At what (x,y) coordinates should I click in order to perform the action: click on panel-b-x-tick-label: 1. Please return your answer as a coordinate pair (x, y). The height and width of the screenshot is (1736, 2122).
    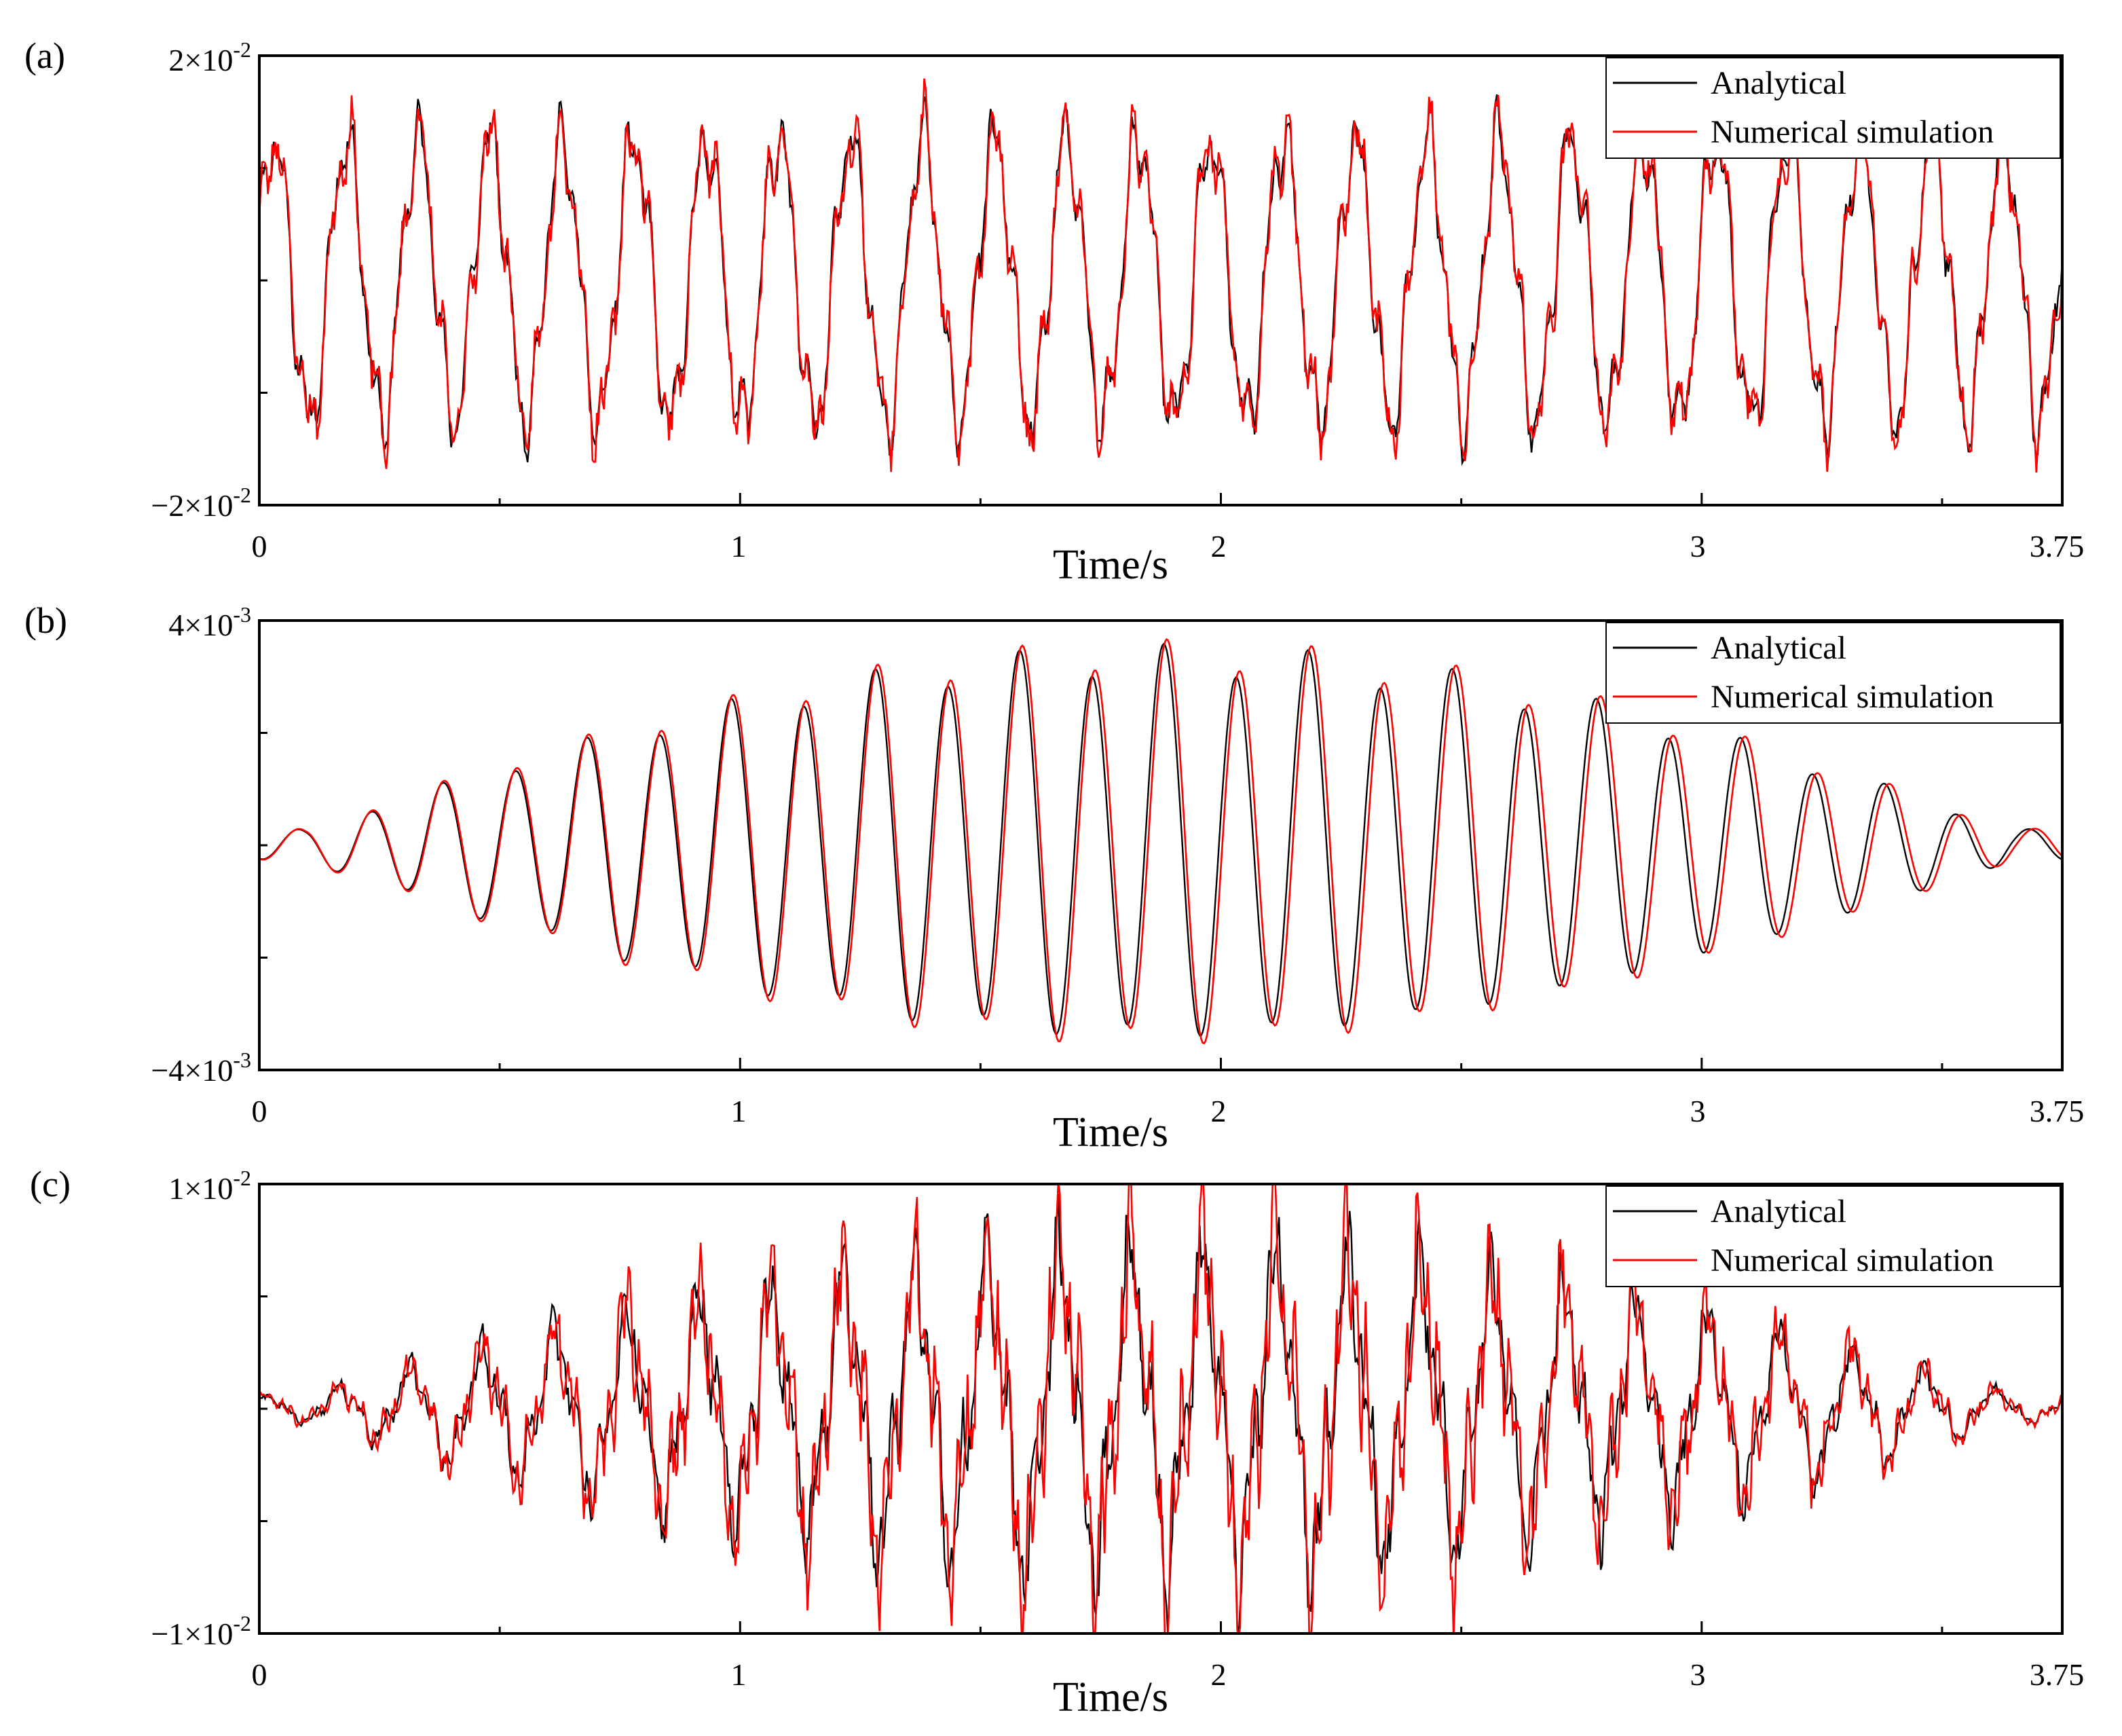
    Looking at the image, I should click on (739, 1111).